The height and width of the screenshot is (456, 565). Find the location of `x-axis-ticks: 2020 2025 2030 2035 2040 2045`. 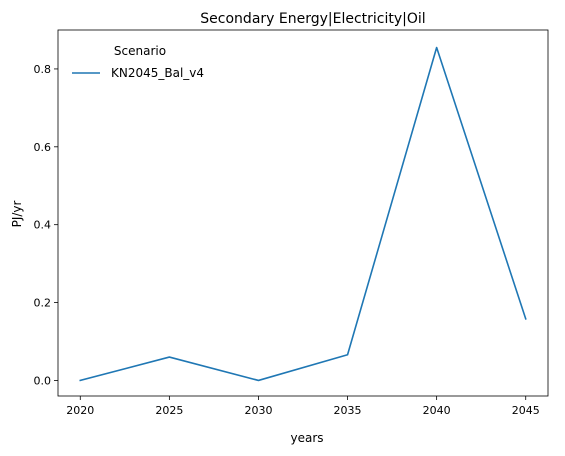

x-axis-ticks: 2020 2025 2030 2035 2040 2045 is located at coordinates (303, 406).